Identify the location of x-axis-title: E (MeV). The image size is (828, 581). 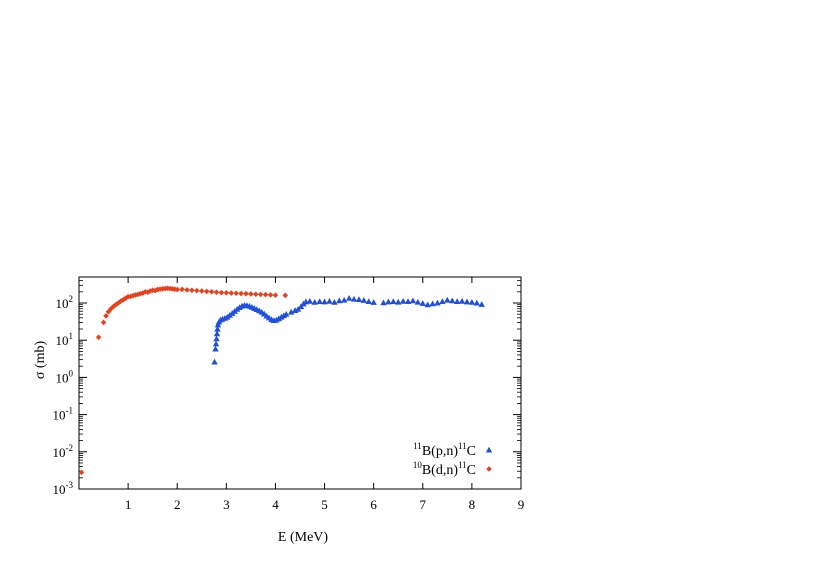
(303, 537).